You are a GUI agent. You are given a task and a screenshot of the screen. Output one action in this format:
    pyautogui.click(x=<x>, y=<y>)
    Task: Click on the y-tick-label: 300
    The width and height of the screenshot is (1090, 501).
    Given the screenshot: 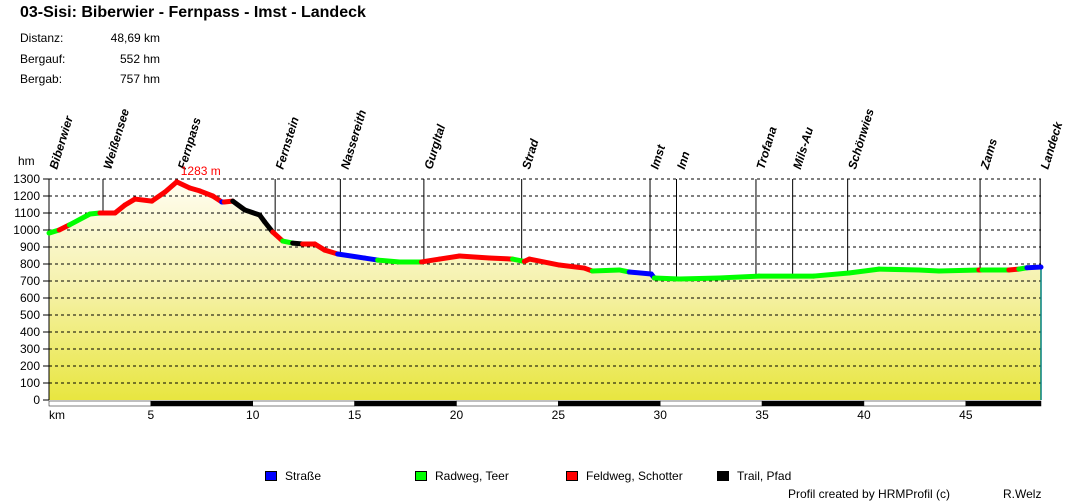 What is the action you would take?
    pyautogui.click(x=30, y=349)
    